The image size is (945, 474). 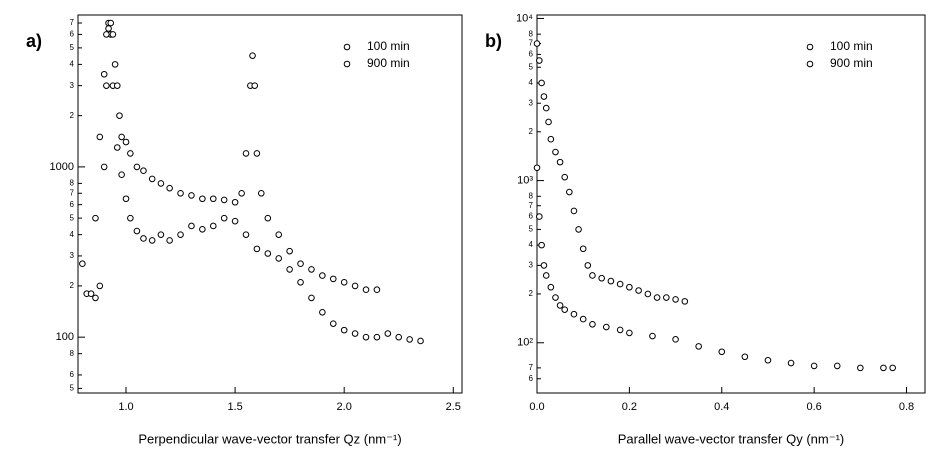 I want to click on y-tick-label: 10², so click(x=525, y=343).